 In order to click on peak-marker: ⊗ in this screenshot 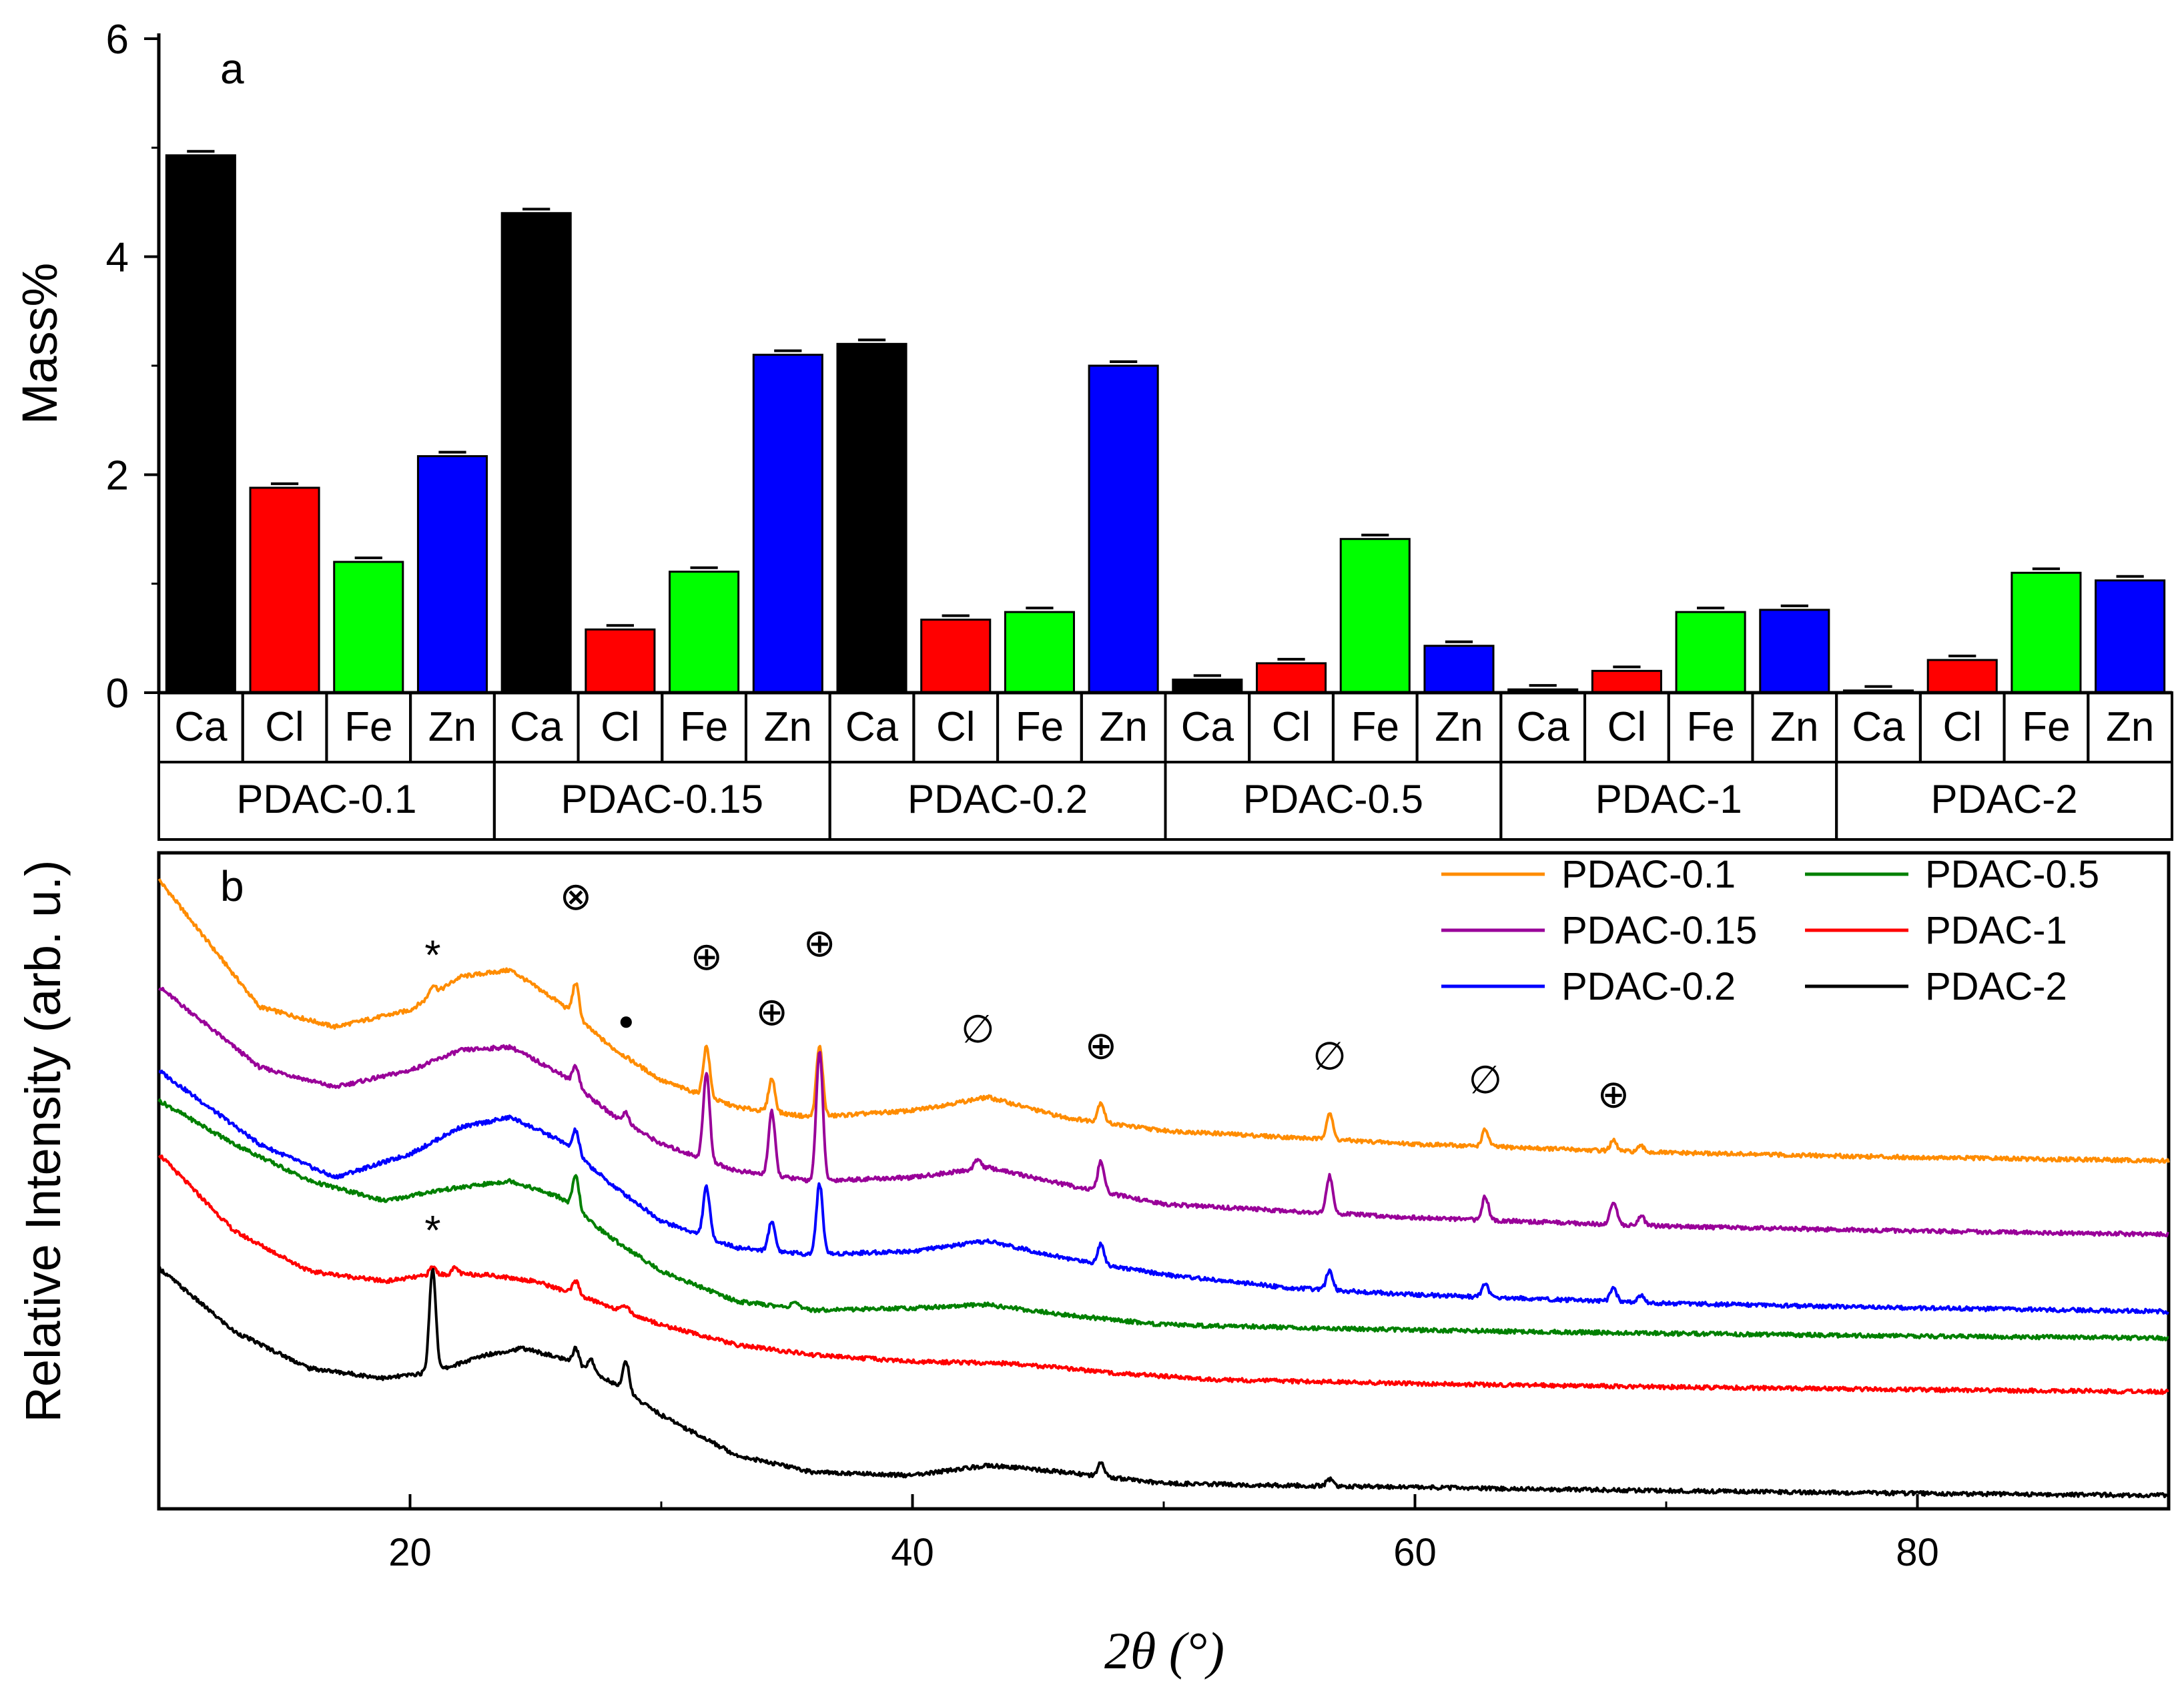, I will do `click(576, 896)`.